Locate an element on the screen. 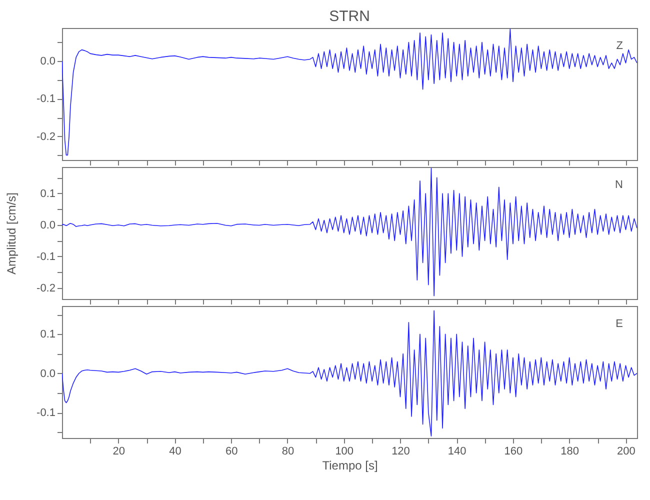  annotation: N is located at coordinates (619, 185).